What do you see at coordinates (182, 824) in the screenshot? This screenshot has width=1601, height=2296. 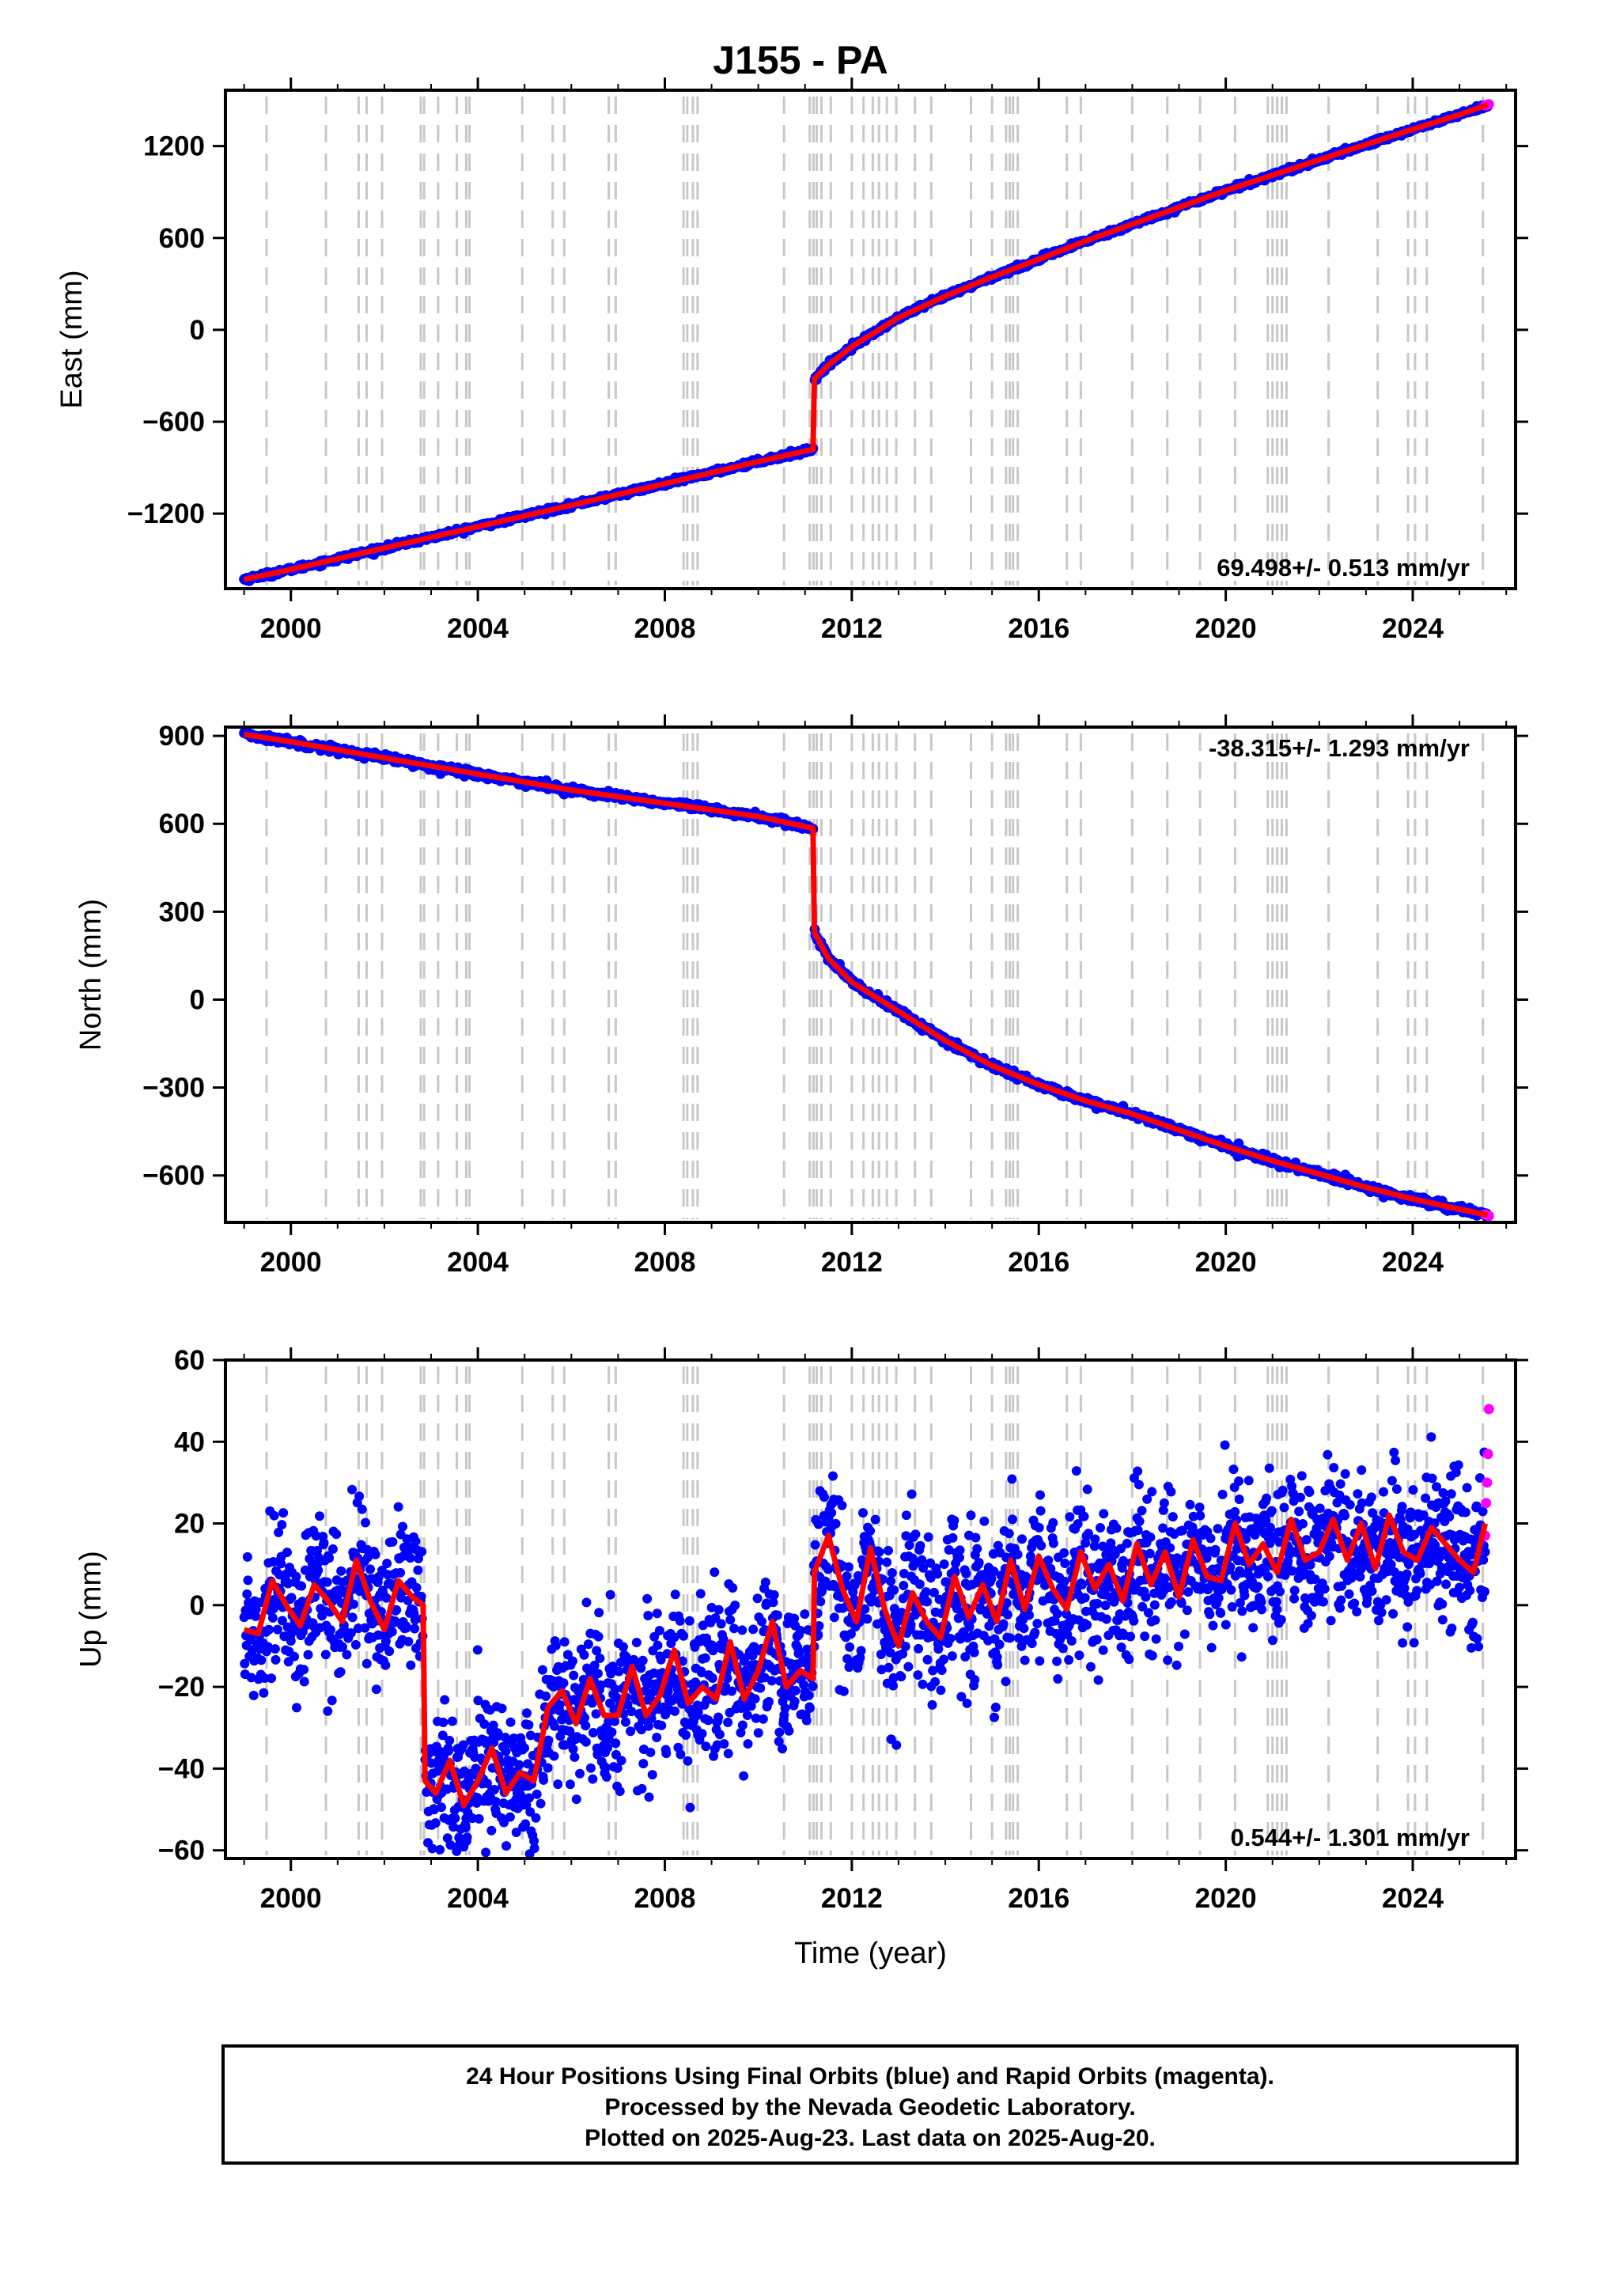 I see `y-tick-label: 600` at bounding box center [182, 824].